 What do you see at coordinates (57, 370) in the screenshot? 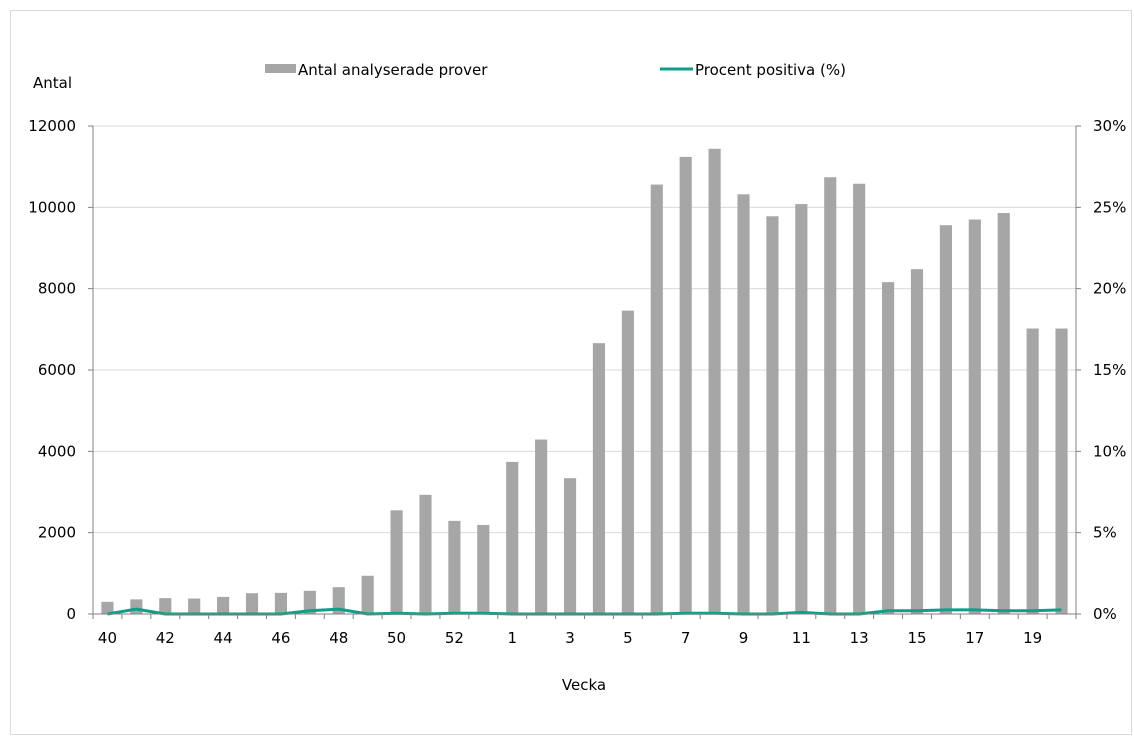
I see `y-left-tick-label: 6000` at bounding box center [57, 370].